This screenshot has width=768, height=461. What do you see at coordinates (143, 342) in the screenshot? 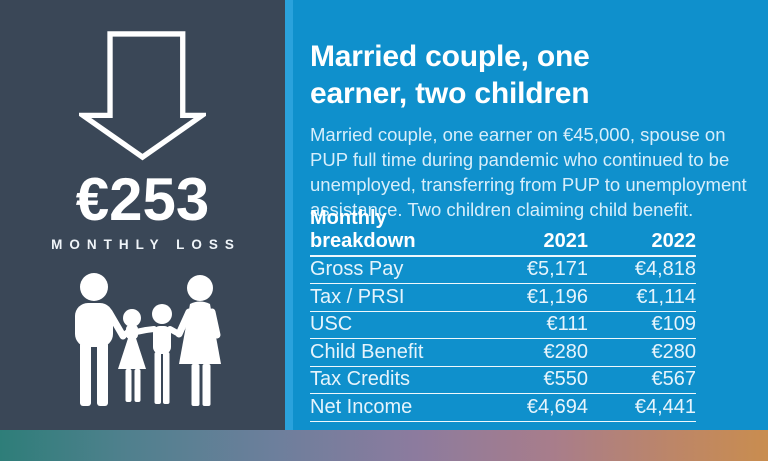
I see `family-icon` at bounding box center [143, 342].